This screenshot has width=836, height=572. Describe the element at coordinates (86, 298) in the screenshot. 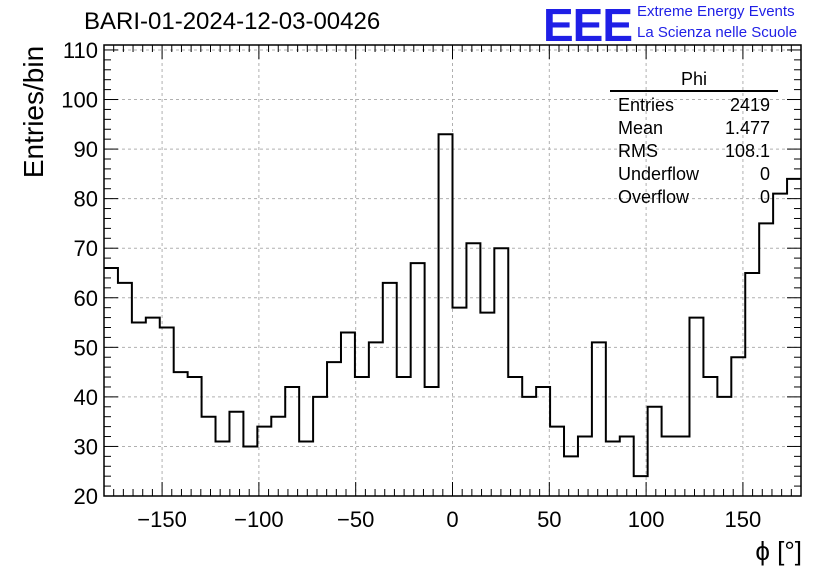

I see `y-tick-label: 60` at that location.